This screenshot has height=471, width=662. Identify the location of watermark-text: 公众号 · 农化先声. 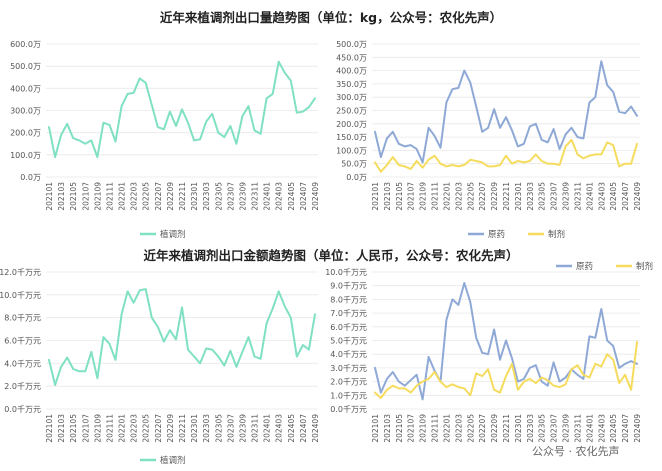
(576, 451).